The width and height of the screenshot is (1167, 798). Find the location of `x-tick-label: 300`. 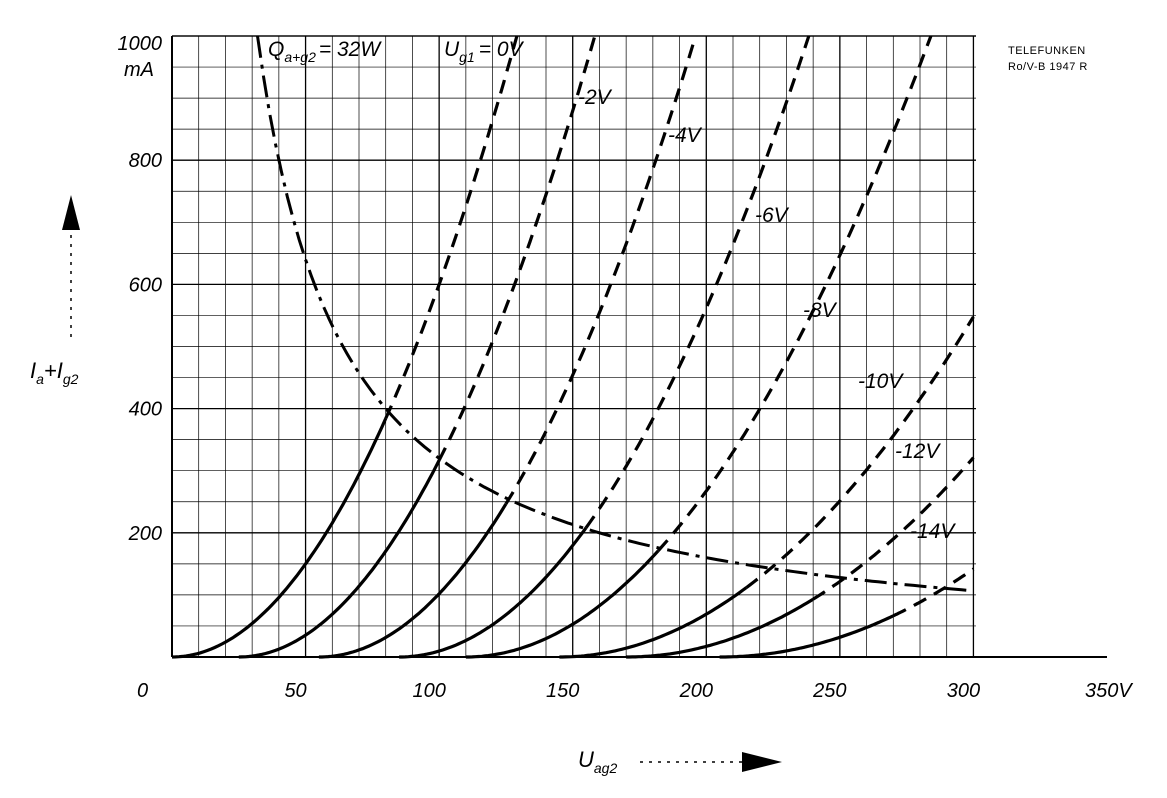

x-tick-label: 300 is located at coordinates (963, 691).